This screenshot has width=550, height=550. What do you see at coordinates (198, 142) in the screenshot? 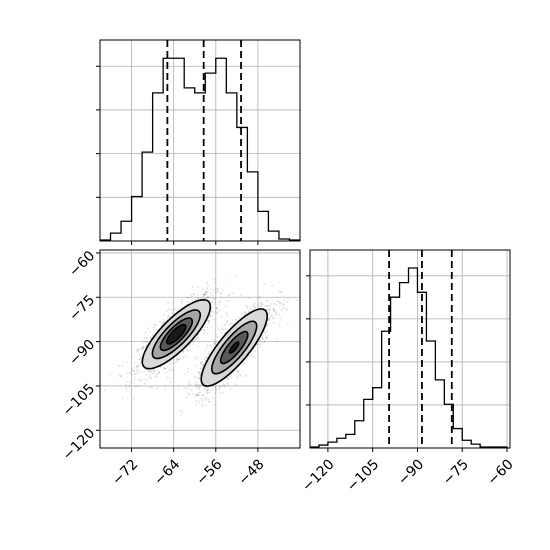
I see `x-histogram-panel` at bounding box center [198, 142].